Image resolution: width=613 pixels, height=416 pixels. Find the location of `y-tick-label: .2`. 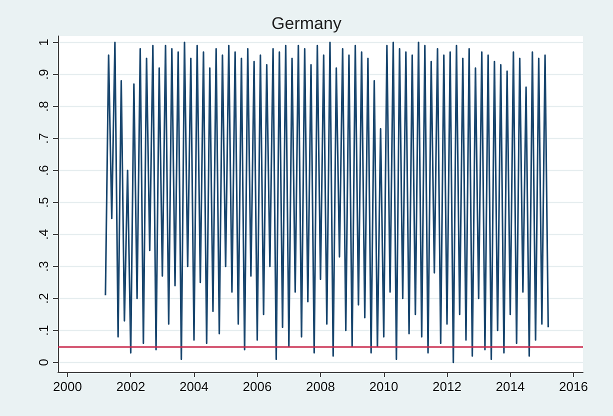

y-tick-label: .2 is located at coordinates (43, 298).